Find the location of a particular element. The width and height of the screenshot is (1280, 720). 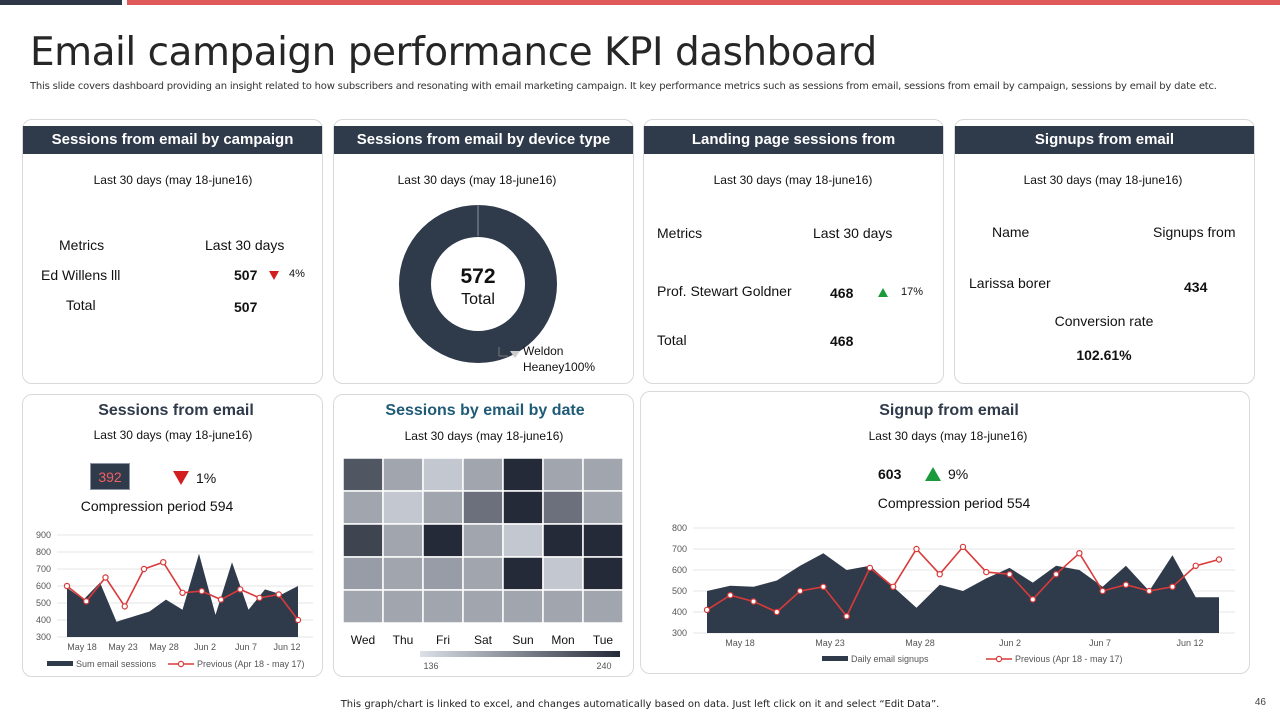

signup-email-value: 603 is located at coordinates (890, 474).